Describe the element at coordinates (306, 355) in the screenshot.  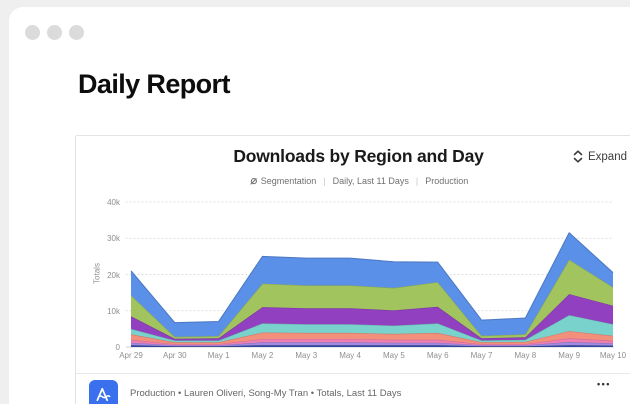
I see `x-tick-label: May 3` at that location.